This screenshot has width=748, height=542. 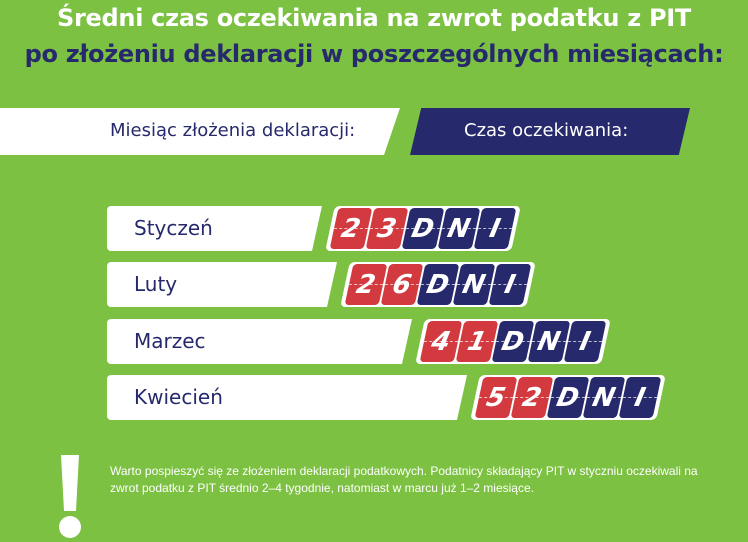 I want to click on exclamation-icon, so click(x=70, y=496).